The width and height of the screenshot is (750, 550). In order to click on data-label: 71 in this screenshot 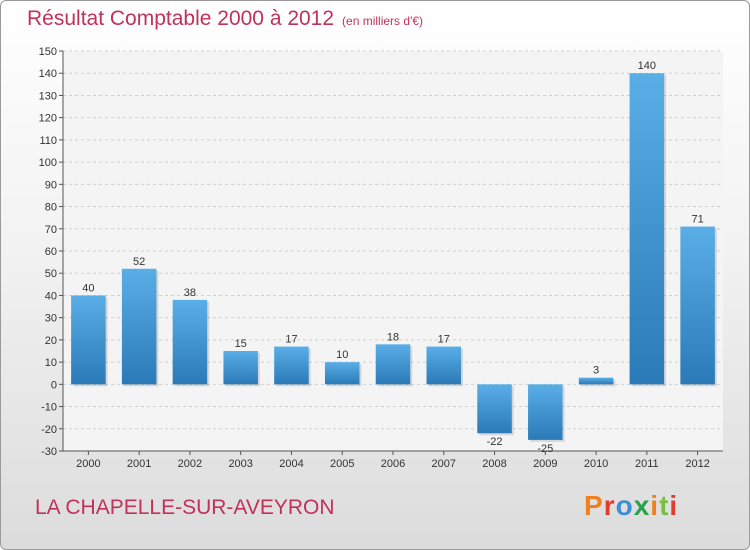, I will do `click(697, 220)`.